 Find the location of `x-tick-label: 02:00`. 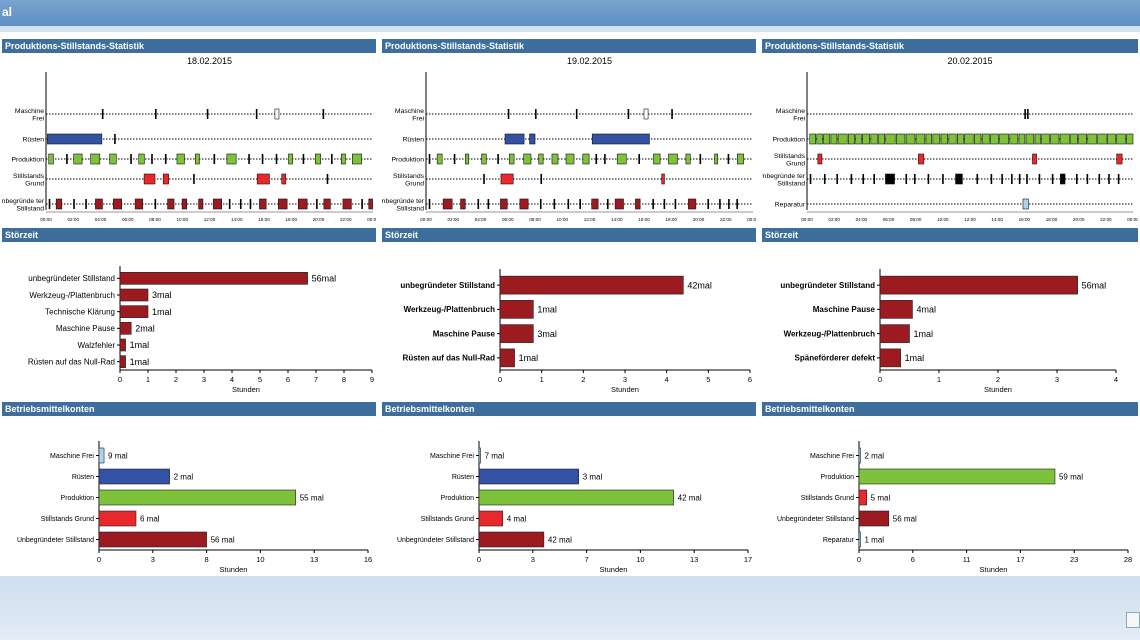

x-tick-label: 02:00 is located at coordinates (74, 219).